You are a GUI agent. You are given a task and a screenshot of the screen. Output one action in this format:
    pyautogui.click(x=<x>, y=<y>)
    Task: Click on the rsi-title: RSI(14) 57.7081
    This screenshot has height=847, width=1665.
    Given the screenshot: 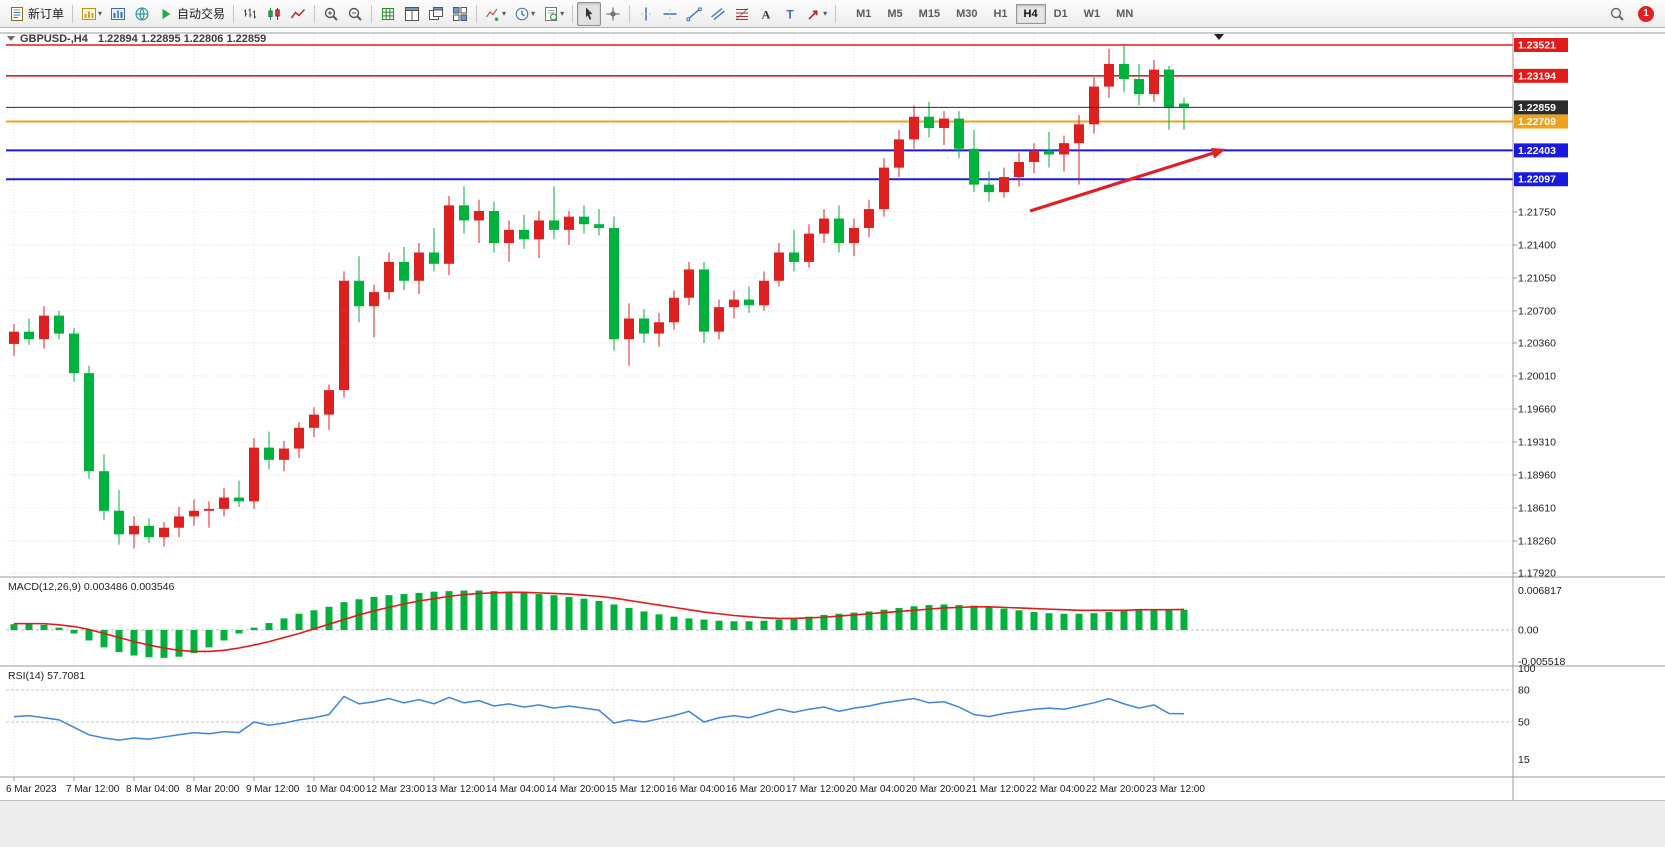 What is the action you would take?
    pyautogui.click(x=46, y=676)
    